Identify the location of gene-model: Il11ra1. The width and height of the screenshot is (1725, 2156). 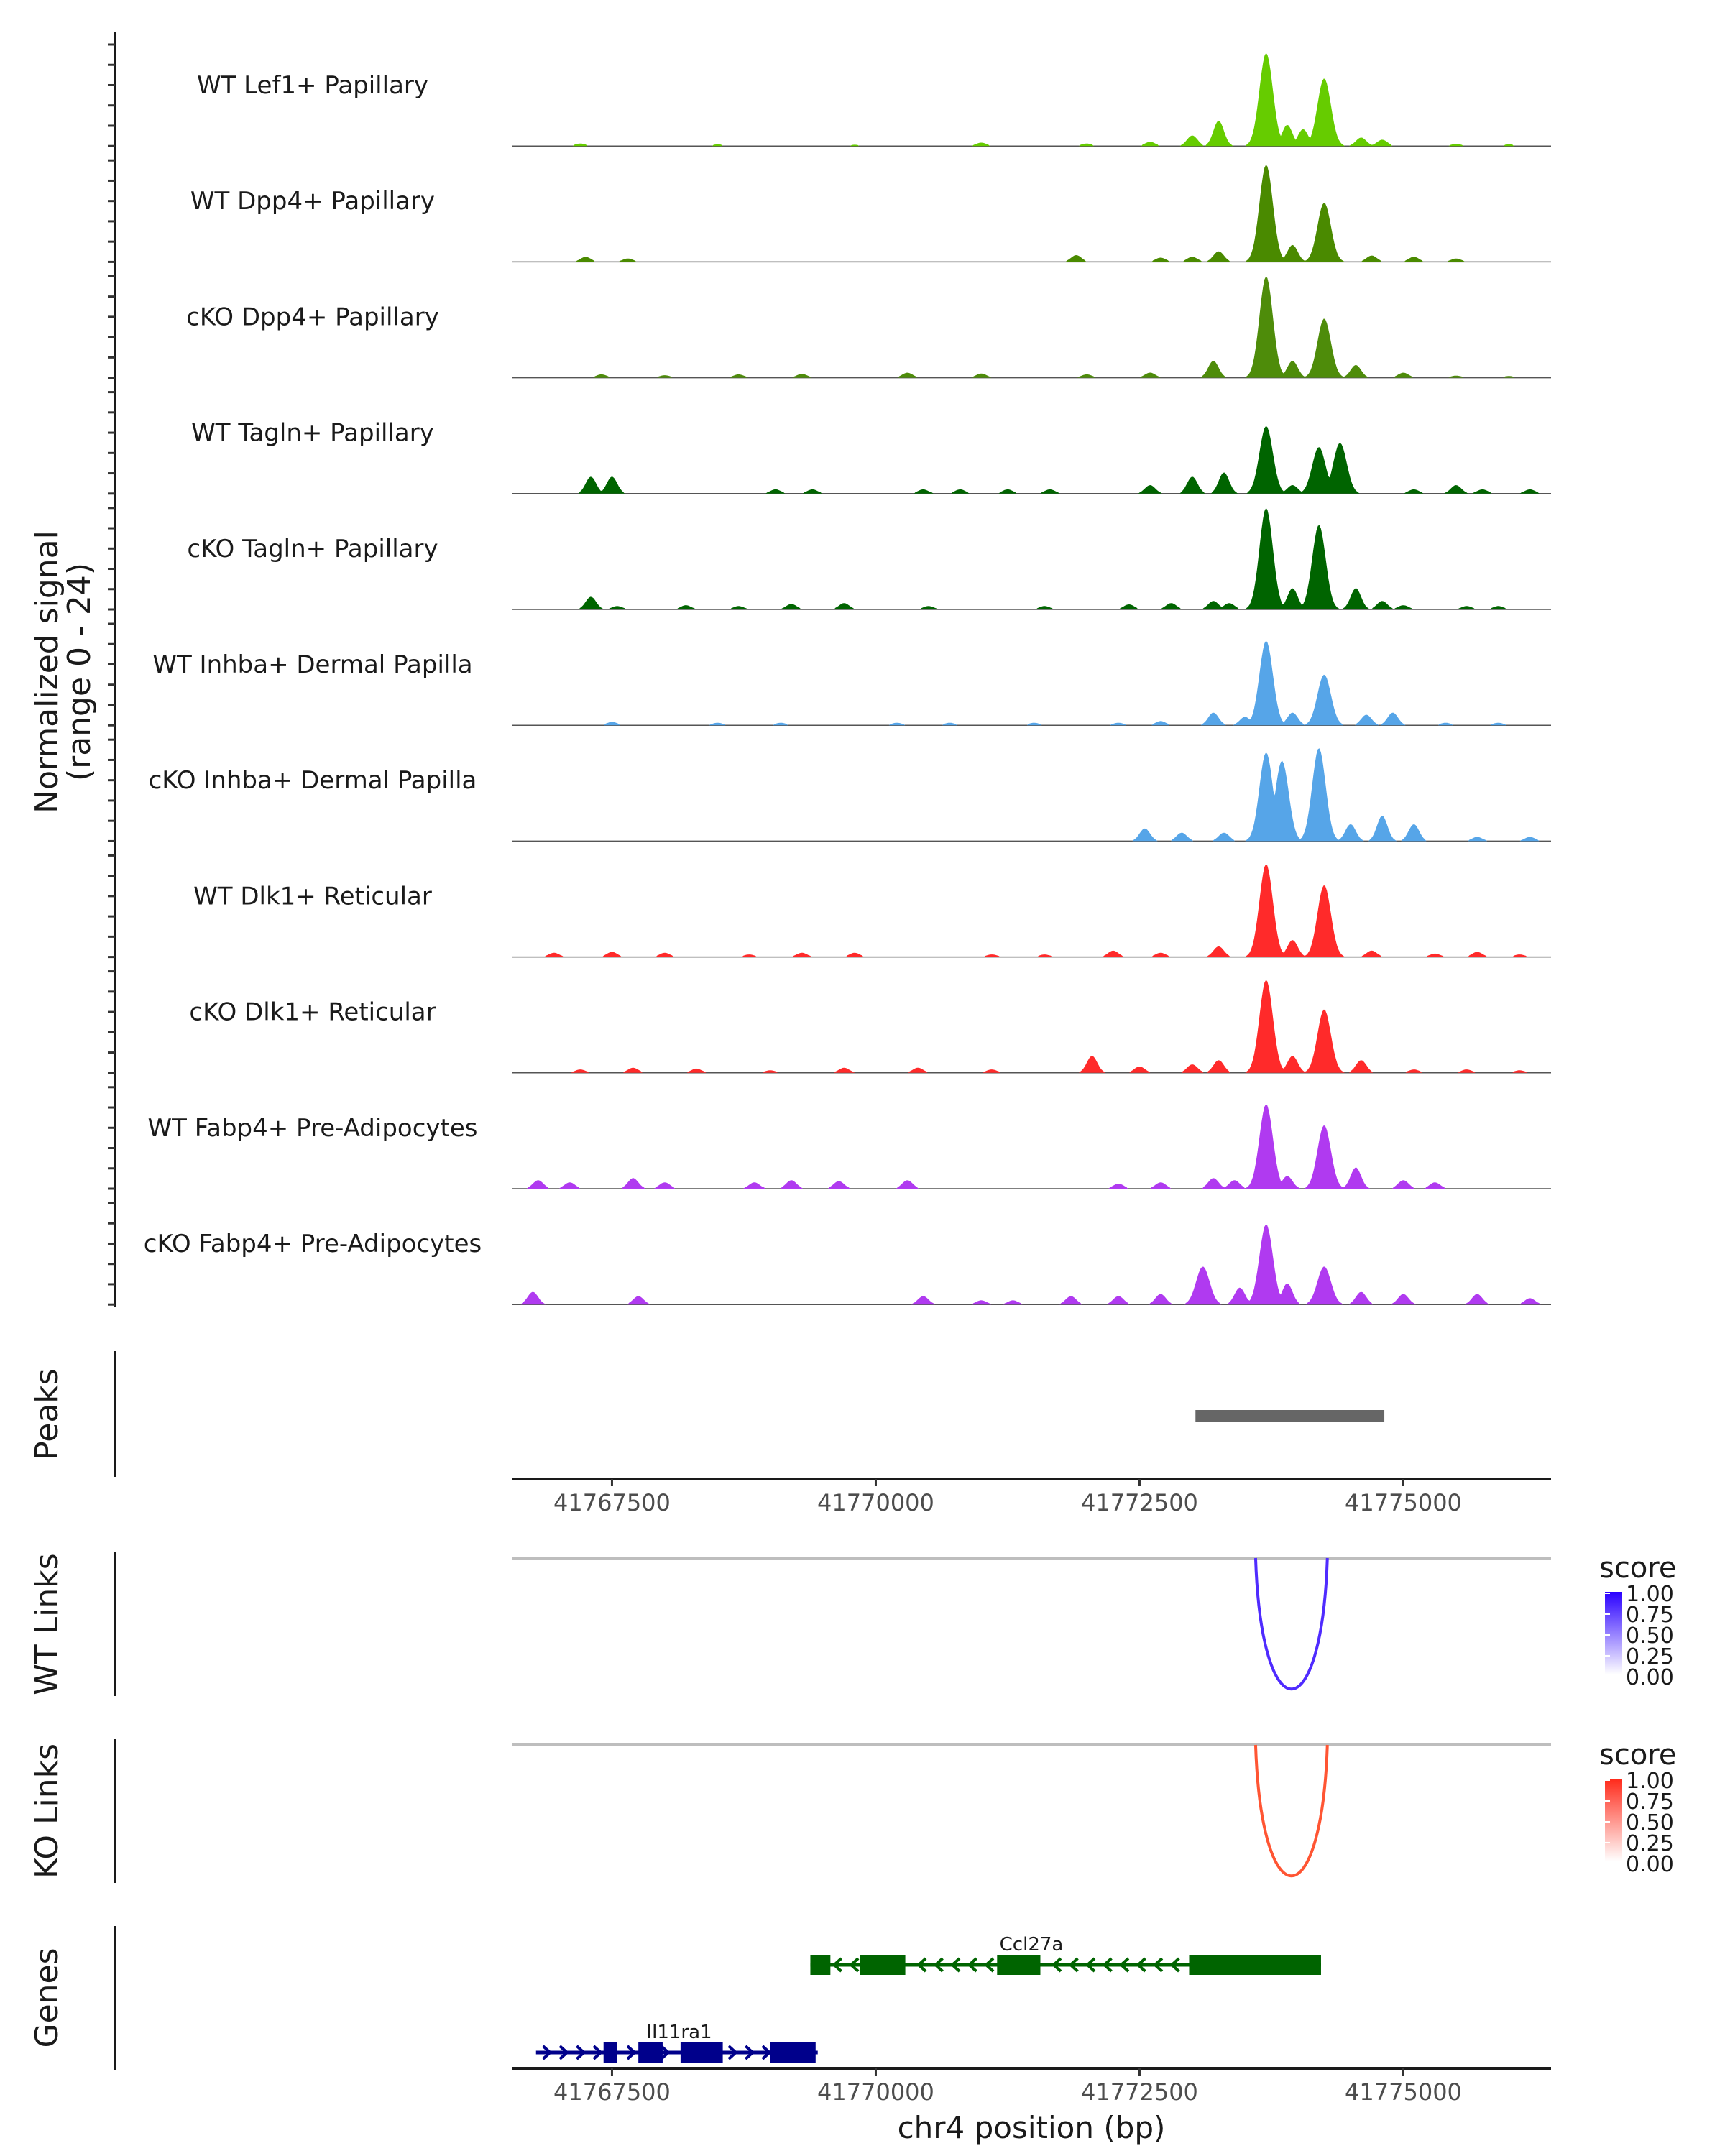
(676, 2043).